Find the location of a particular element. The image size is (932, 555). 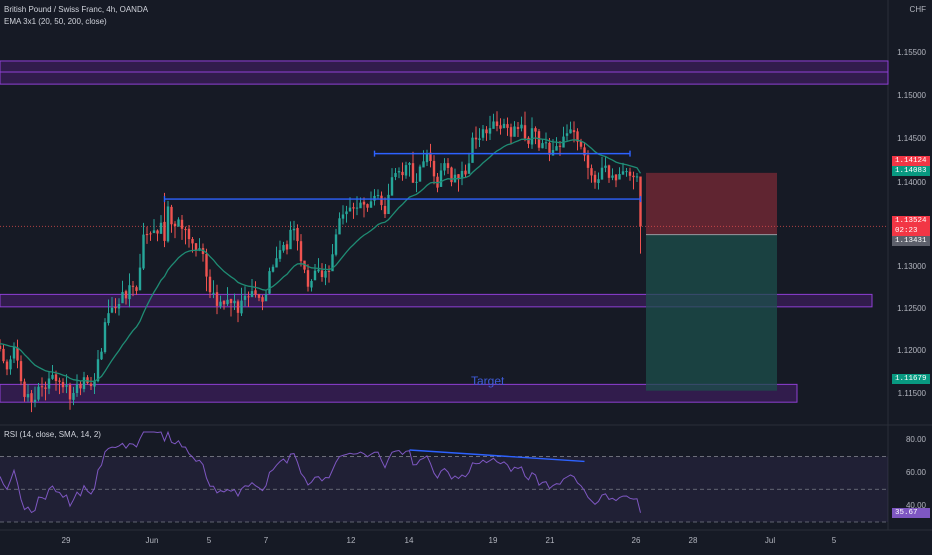

take-profit-area is located at coordinates (711, 312).